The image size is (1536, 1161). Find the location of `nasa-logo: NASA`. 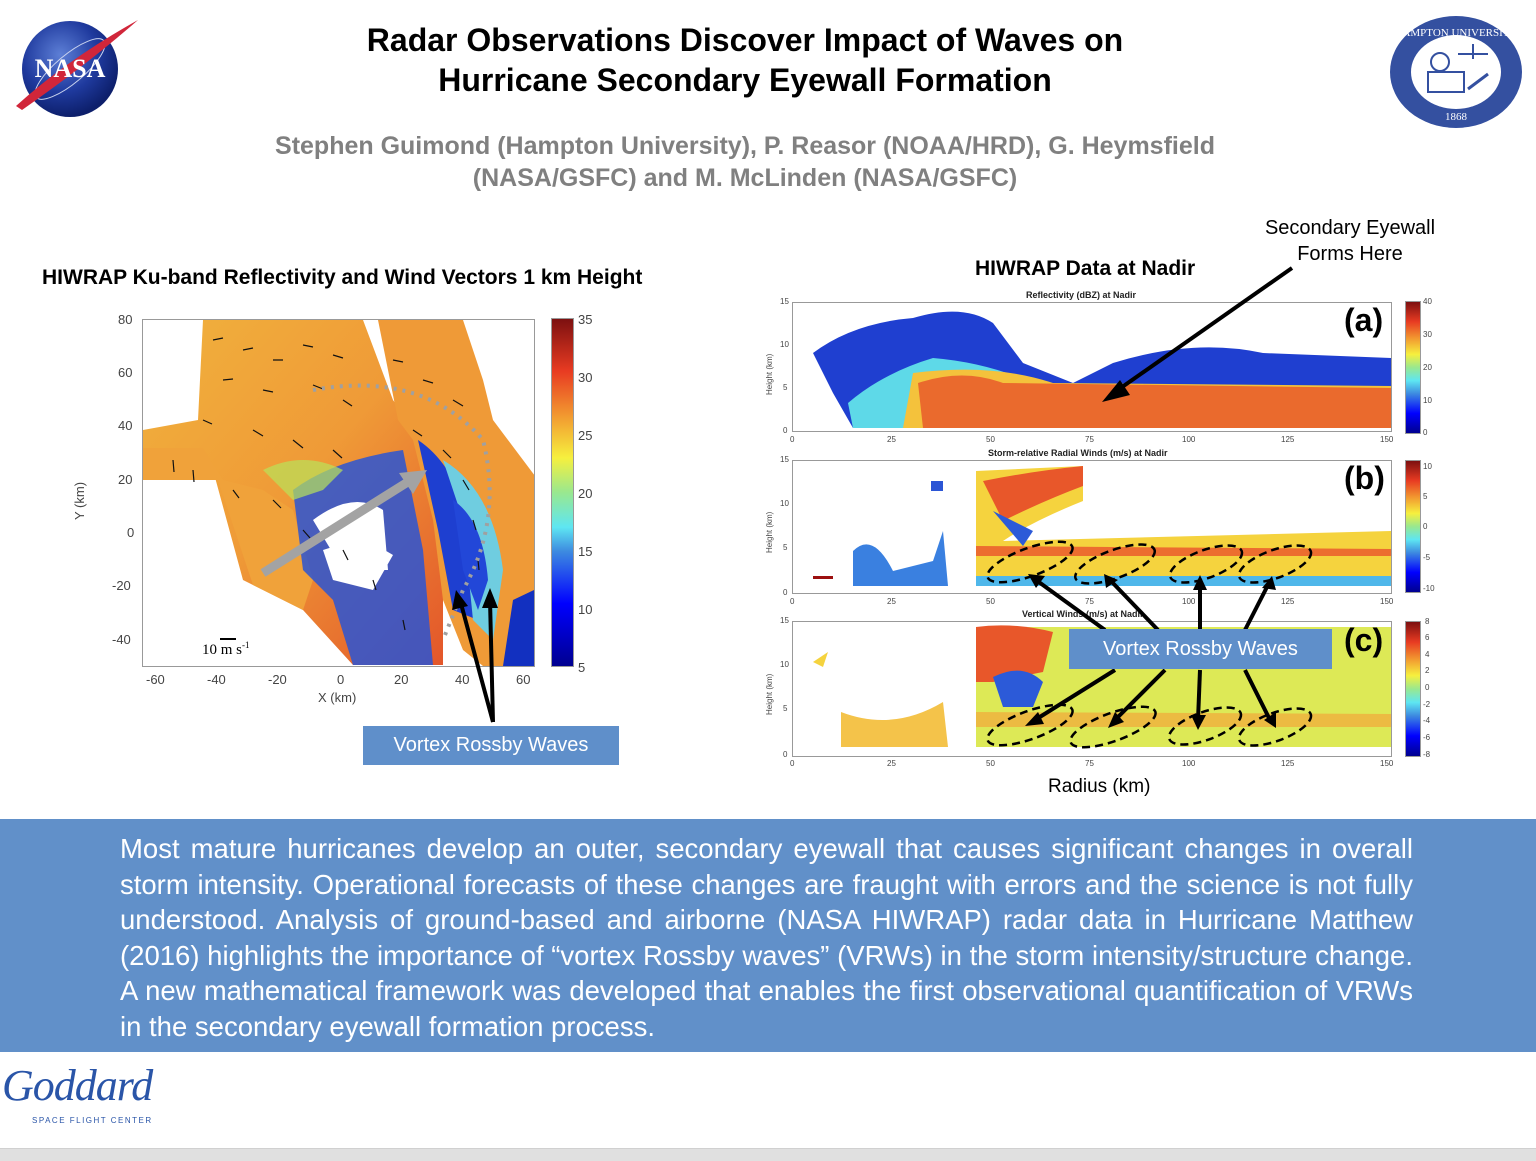

nasa-logo: NASA is located at coordinates (74, 67).